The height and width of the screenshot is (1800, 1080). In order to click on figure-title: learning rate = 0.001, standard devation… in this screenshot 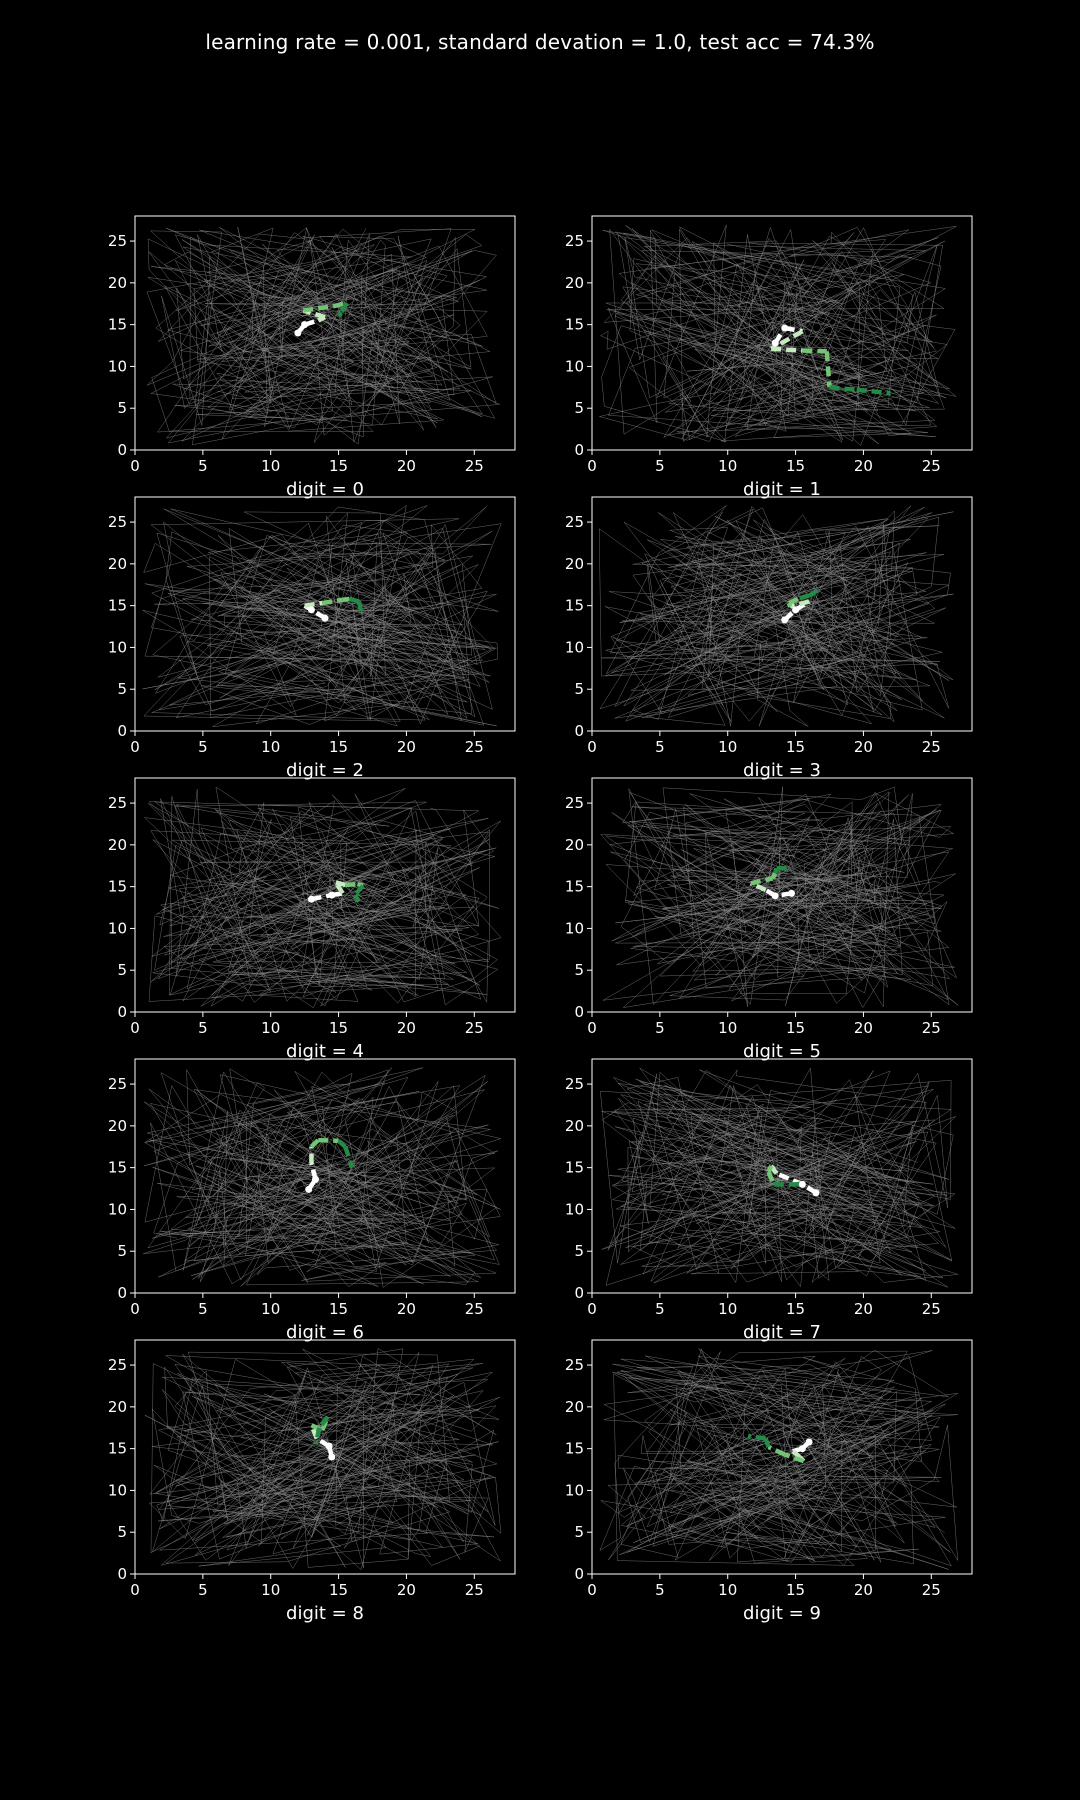, I will do `click(540, 42)`.